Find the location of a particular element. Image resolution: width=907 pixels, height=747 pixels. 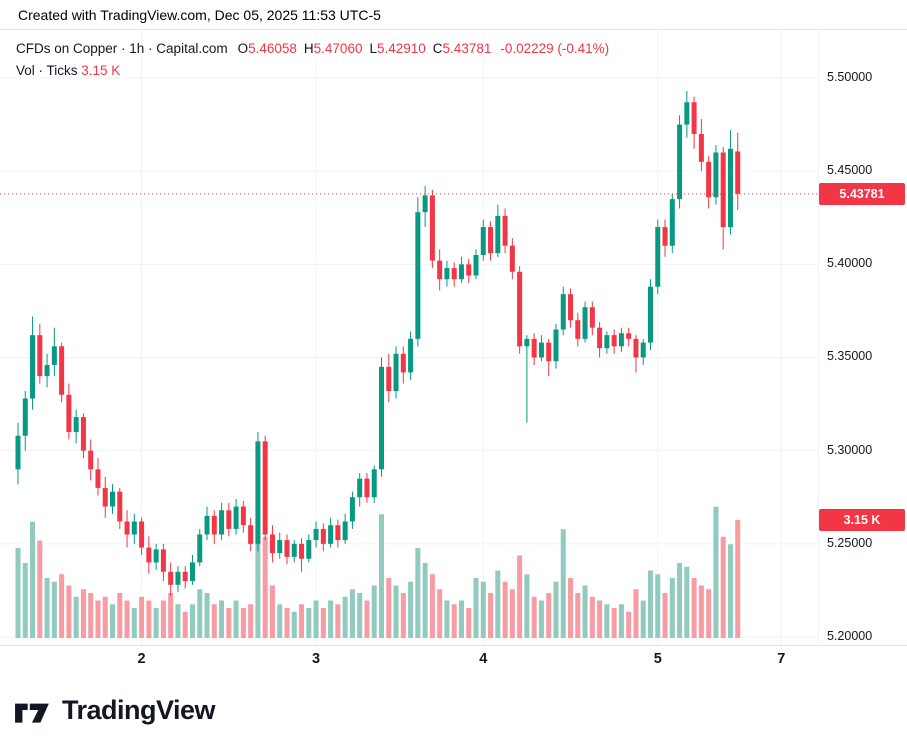

low-value: 5.42910 is located at coordinates (401, 48).